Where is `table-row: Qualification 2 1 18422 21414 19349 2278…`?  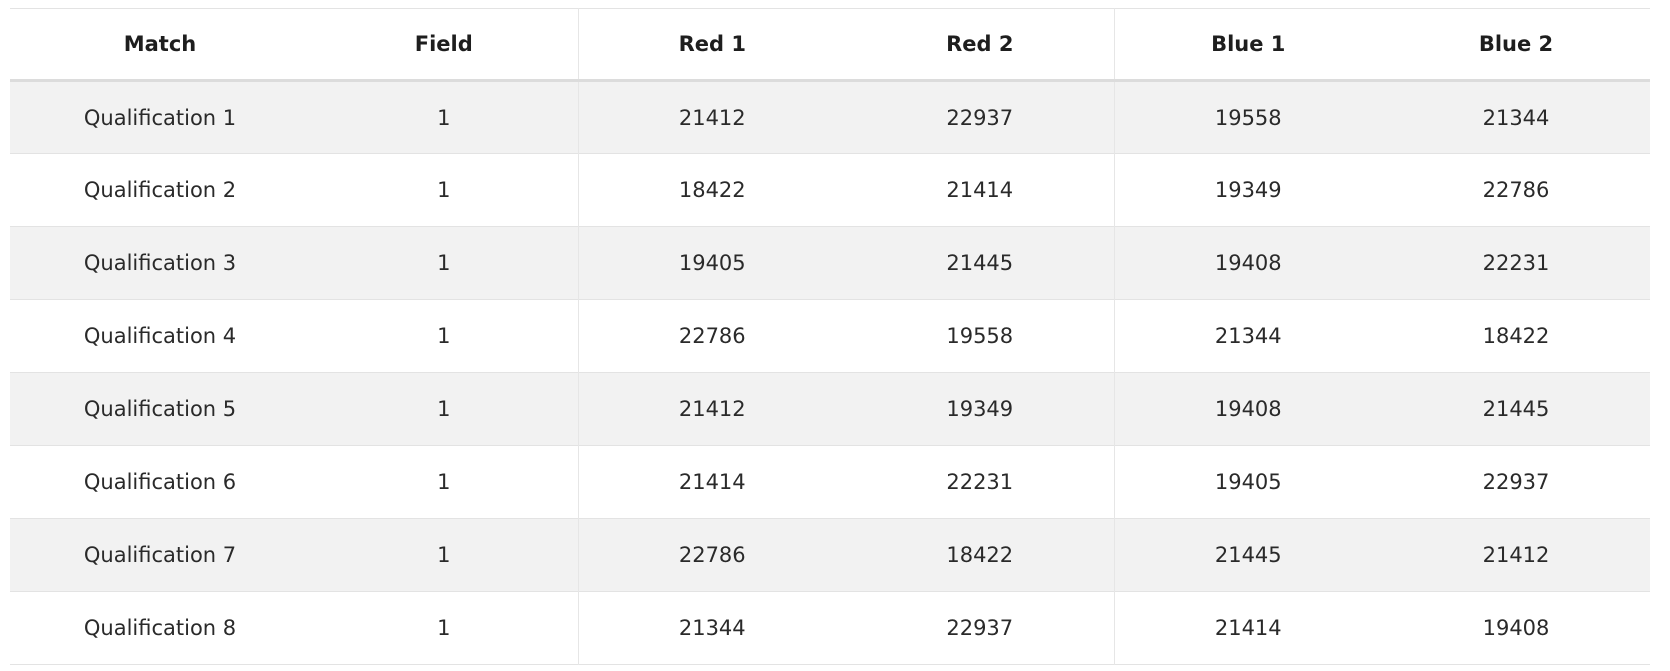
table-row: Qualification 2 1 18422 21414 19349 2278… is located at coordinates (830, 190).